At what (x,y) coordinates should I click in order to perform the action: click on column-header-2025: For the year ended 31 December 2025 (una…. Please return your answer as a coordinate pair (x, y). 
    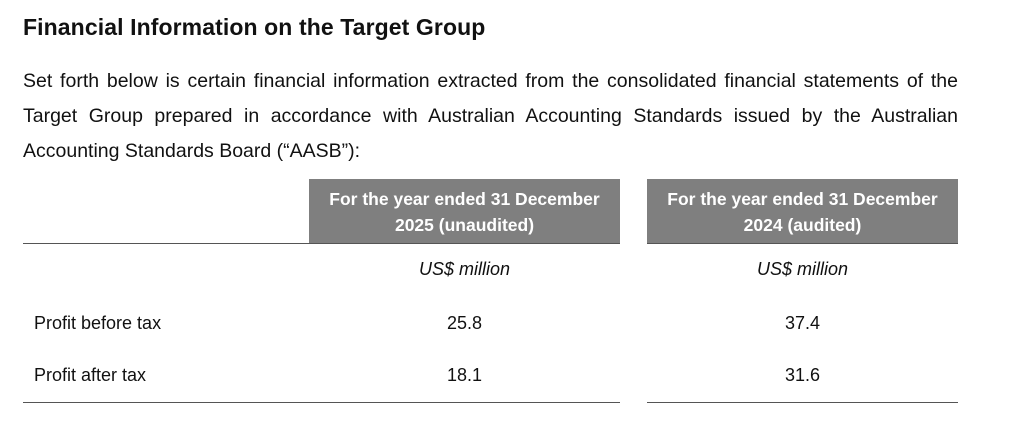
    Looking at the image, I should click on (464, 211).